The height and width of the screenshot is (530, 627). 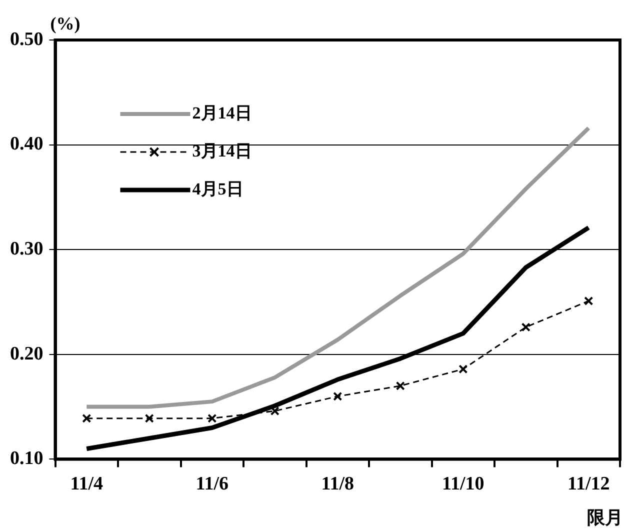 I want to click on x-tick-label: 11/4, so click(x=87, y=484).